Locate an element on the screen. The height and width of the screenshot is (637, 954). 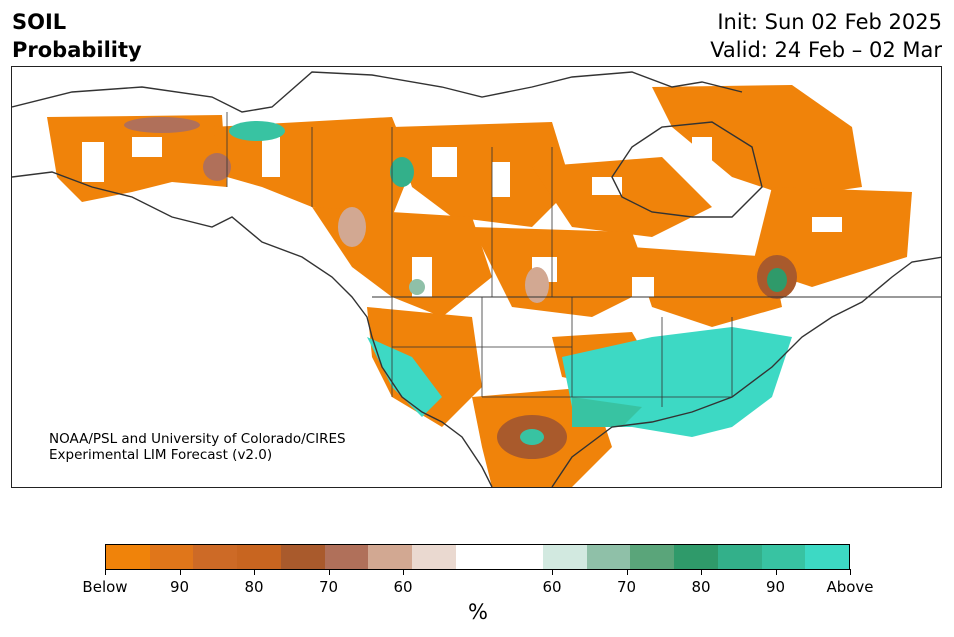
colorbar-units: % is located at coordinates (478, 612).